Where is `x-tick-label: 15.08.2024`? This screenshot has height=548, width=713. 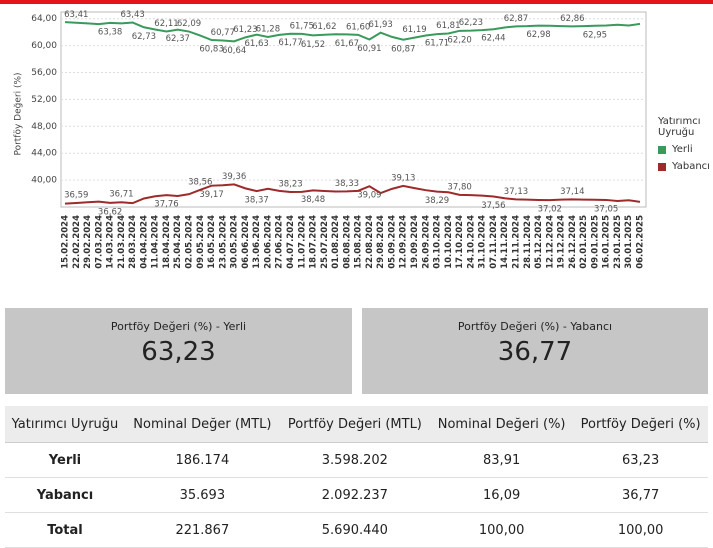
x-tick-label: 15.08.2024 is located at coordinates (359, 242).